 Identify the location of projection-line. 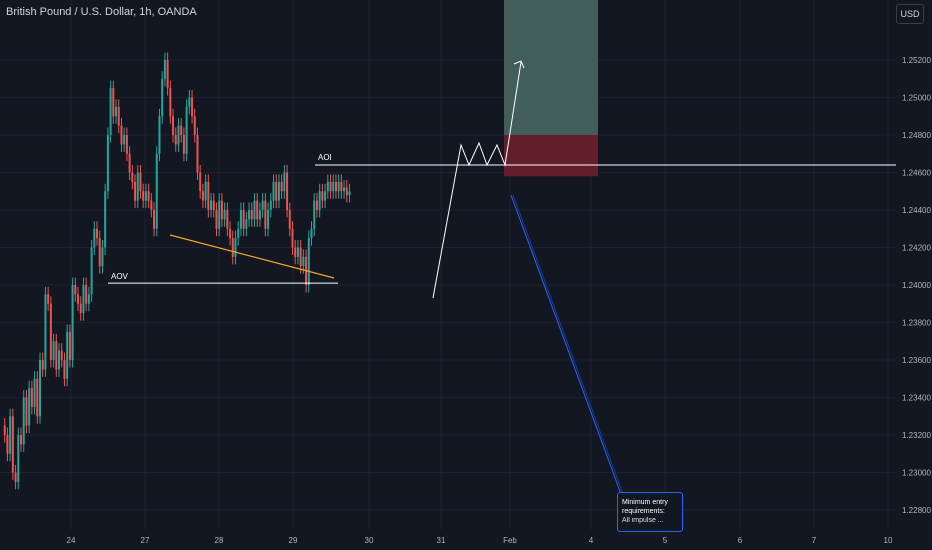
(566, 344).